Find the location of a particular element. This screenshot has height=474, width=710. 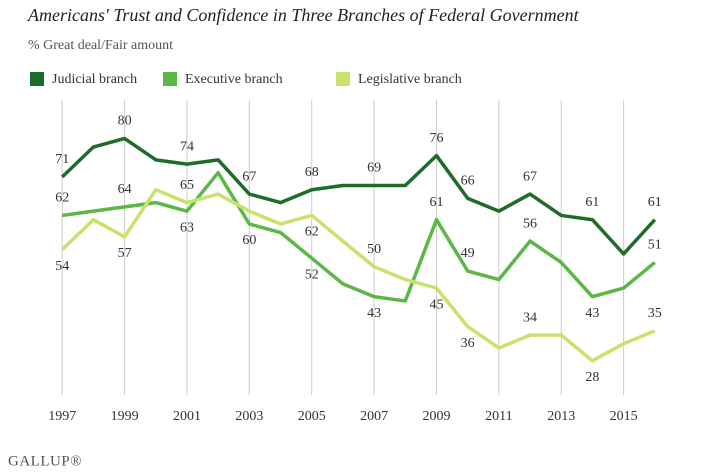

data-label: 51 is located at coordinates (655, 245).